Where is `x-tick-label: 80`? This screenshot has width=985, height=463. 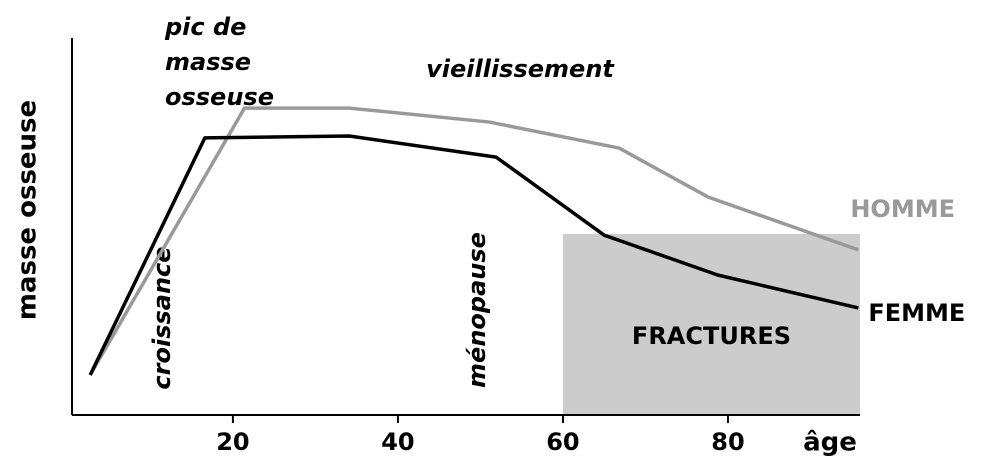
x-tick-label: 80 is located at coordinates (727, 442).